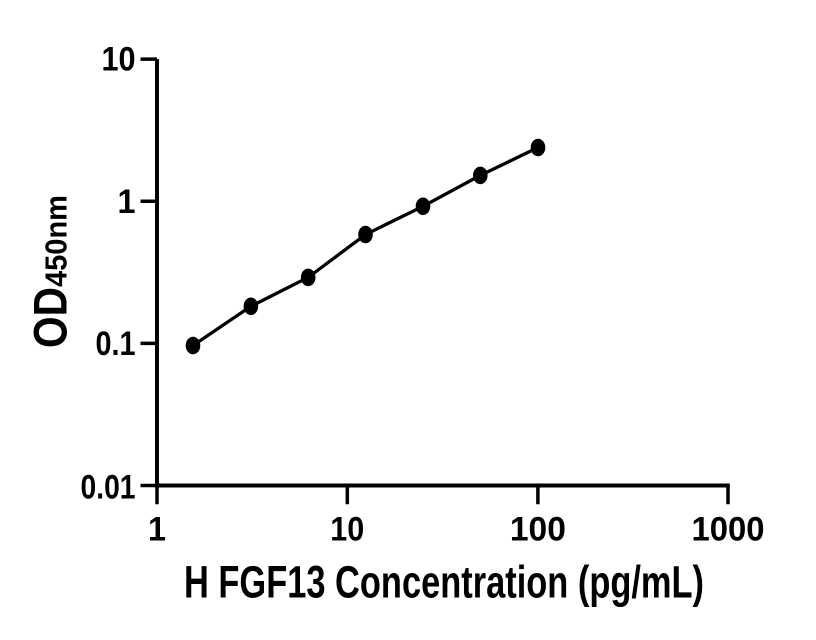 This screenshot has height=640, width=816. I want to click on svg-text: 100, so click(538, 530).